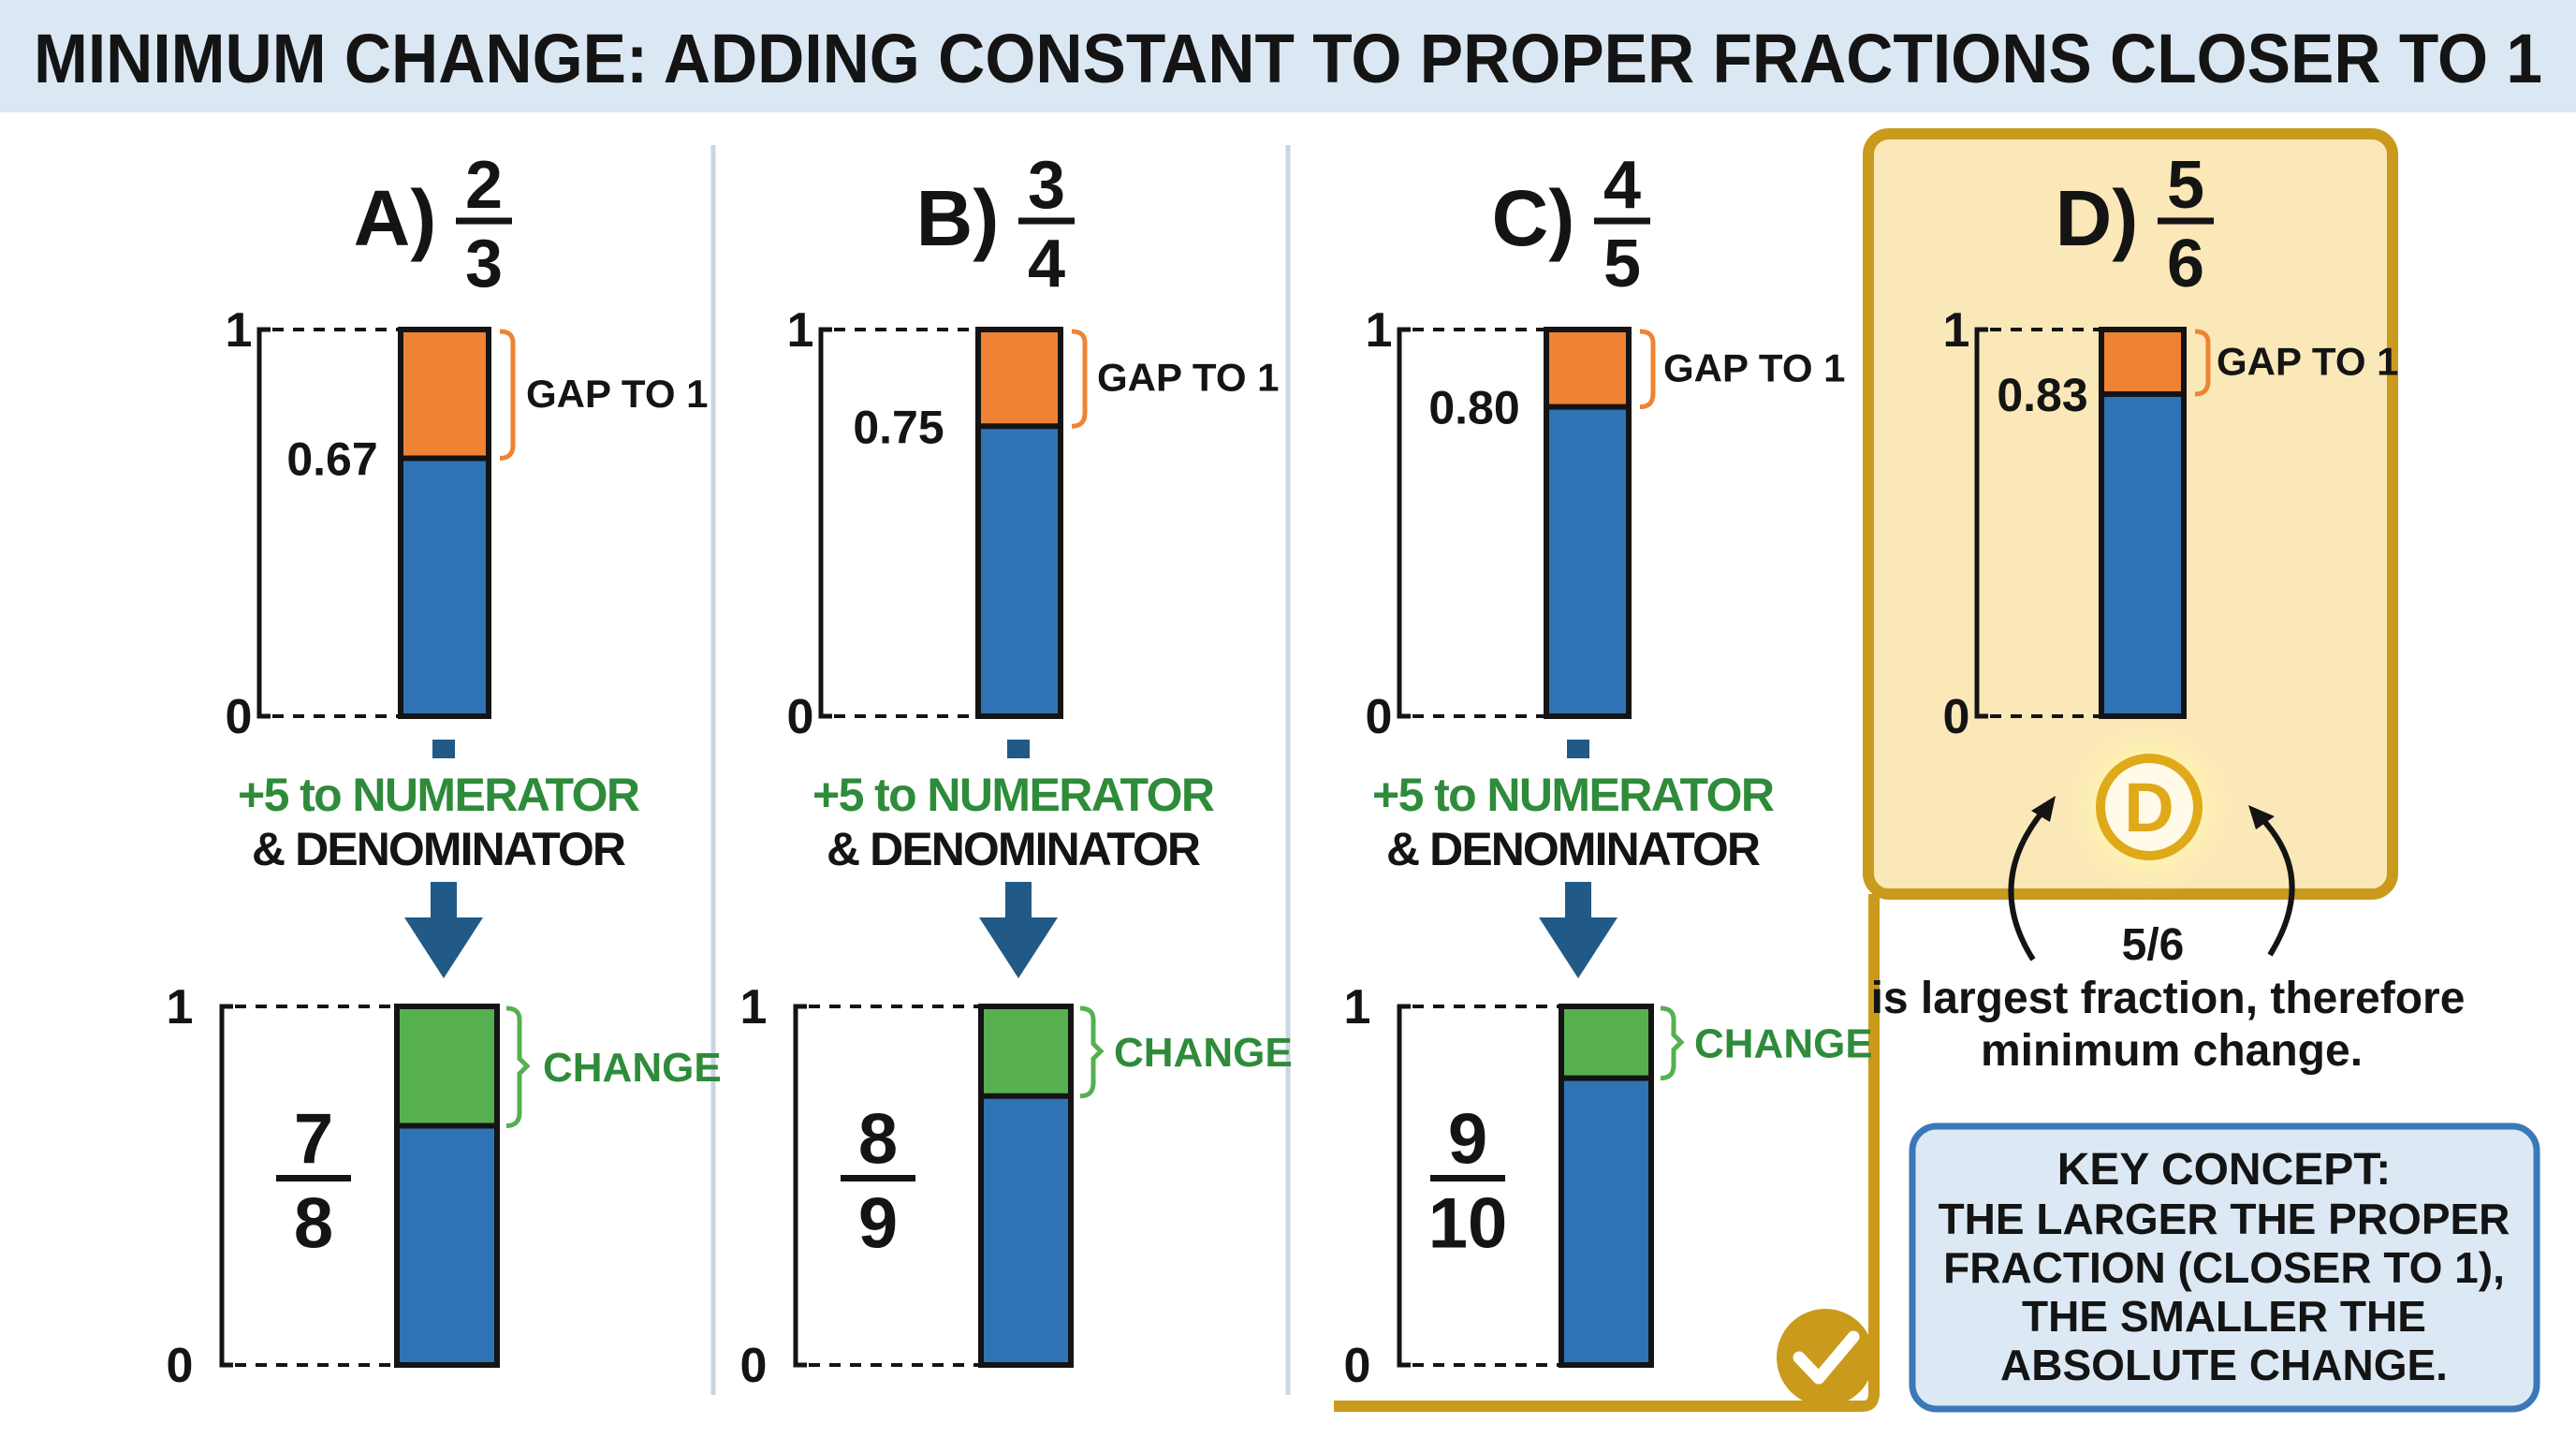 The height and width of the screenshot is (1438, 2576). What do you see at coordinates (2185, 185) in the screenshot?
I see `option-numerator: 5` at bounding box center [2185, 185].